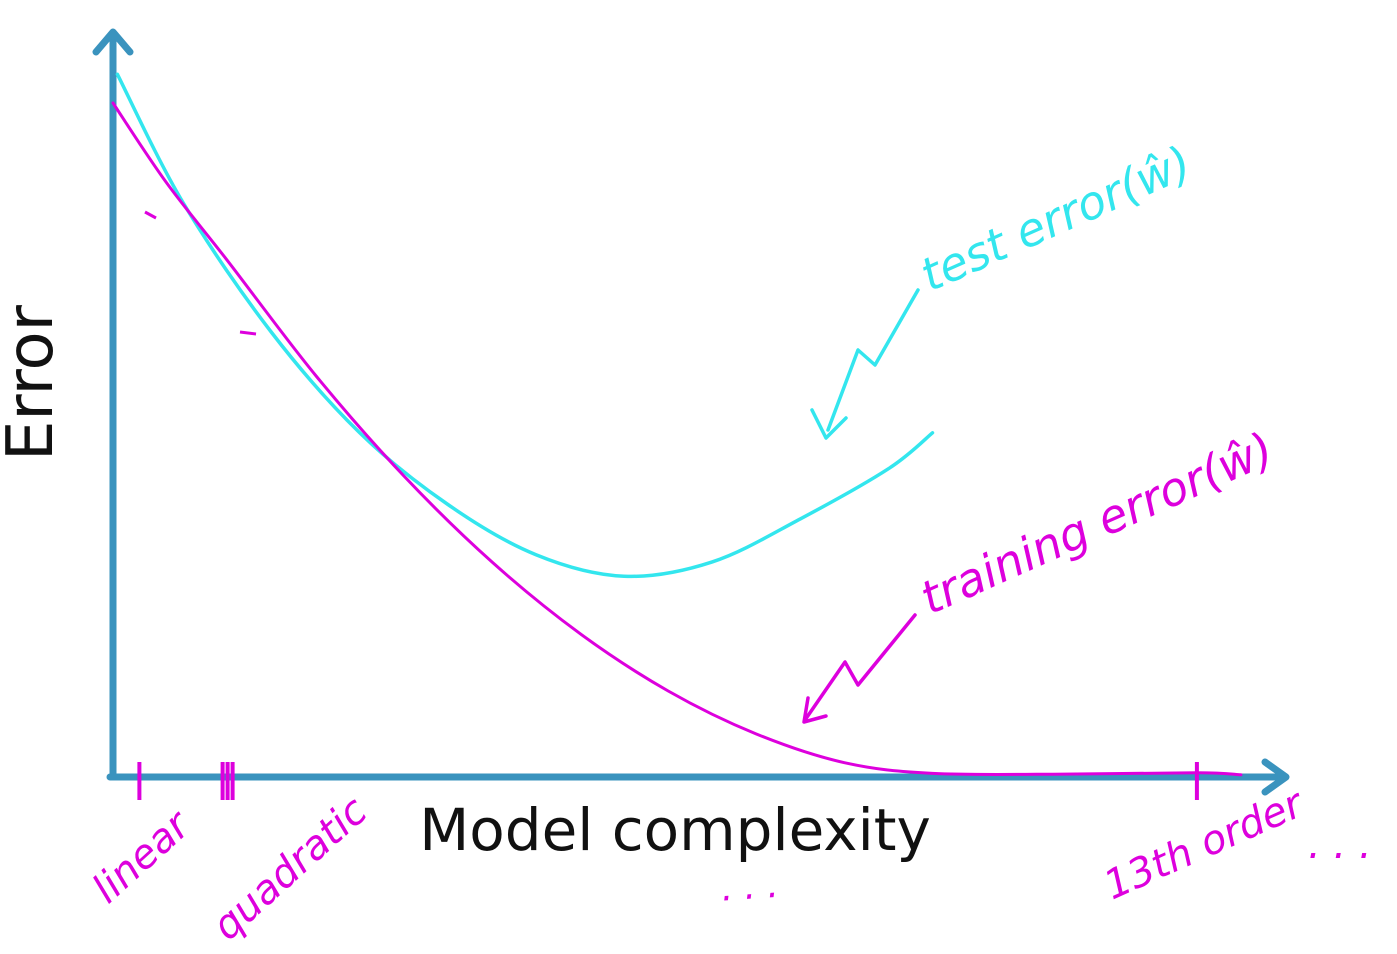  What do you see at coordinates (1340, 845) in the screenshot?
I see `x-tick-ellipsis: . . .` at bounding box center [1340, 845].